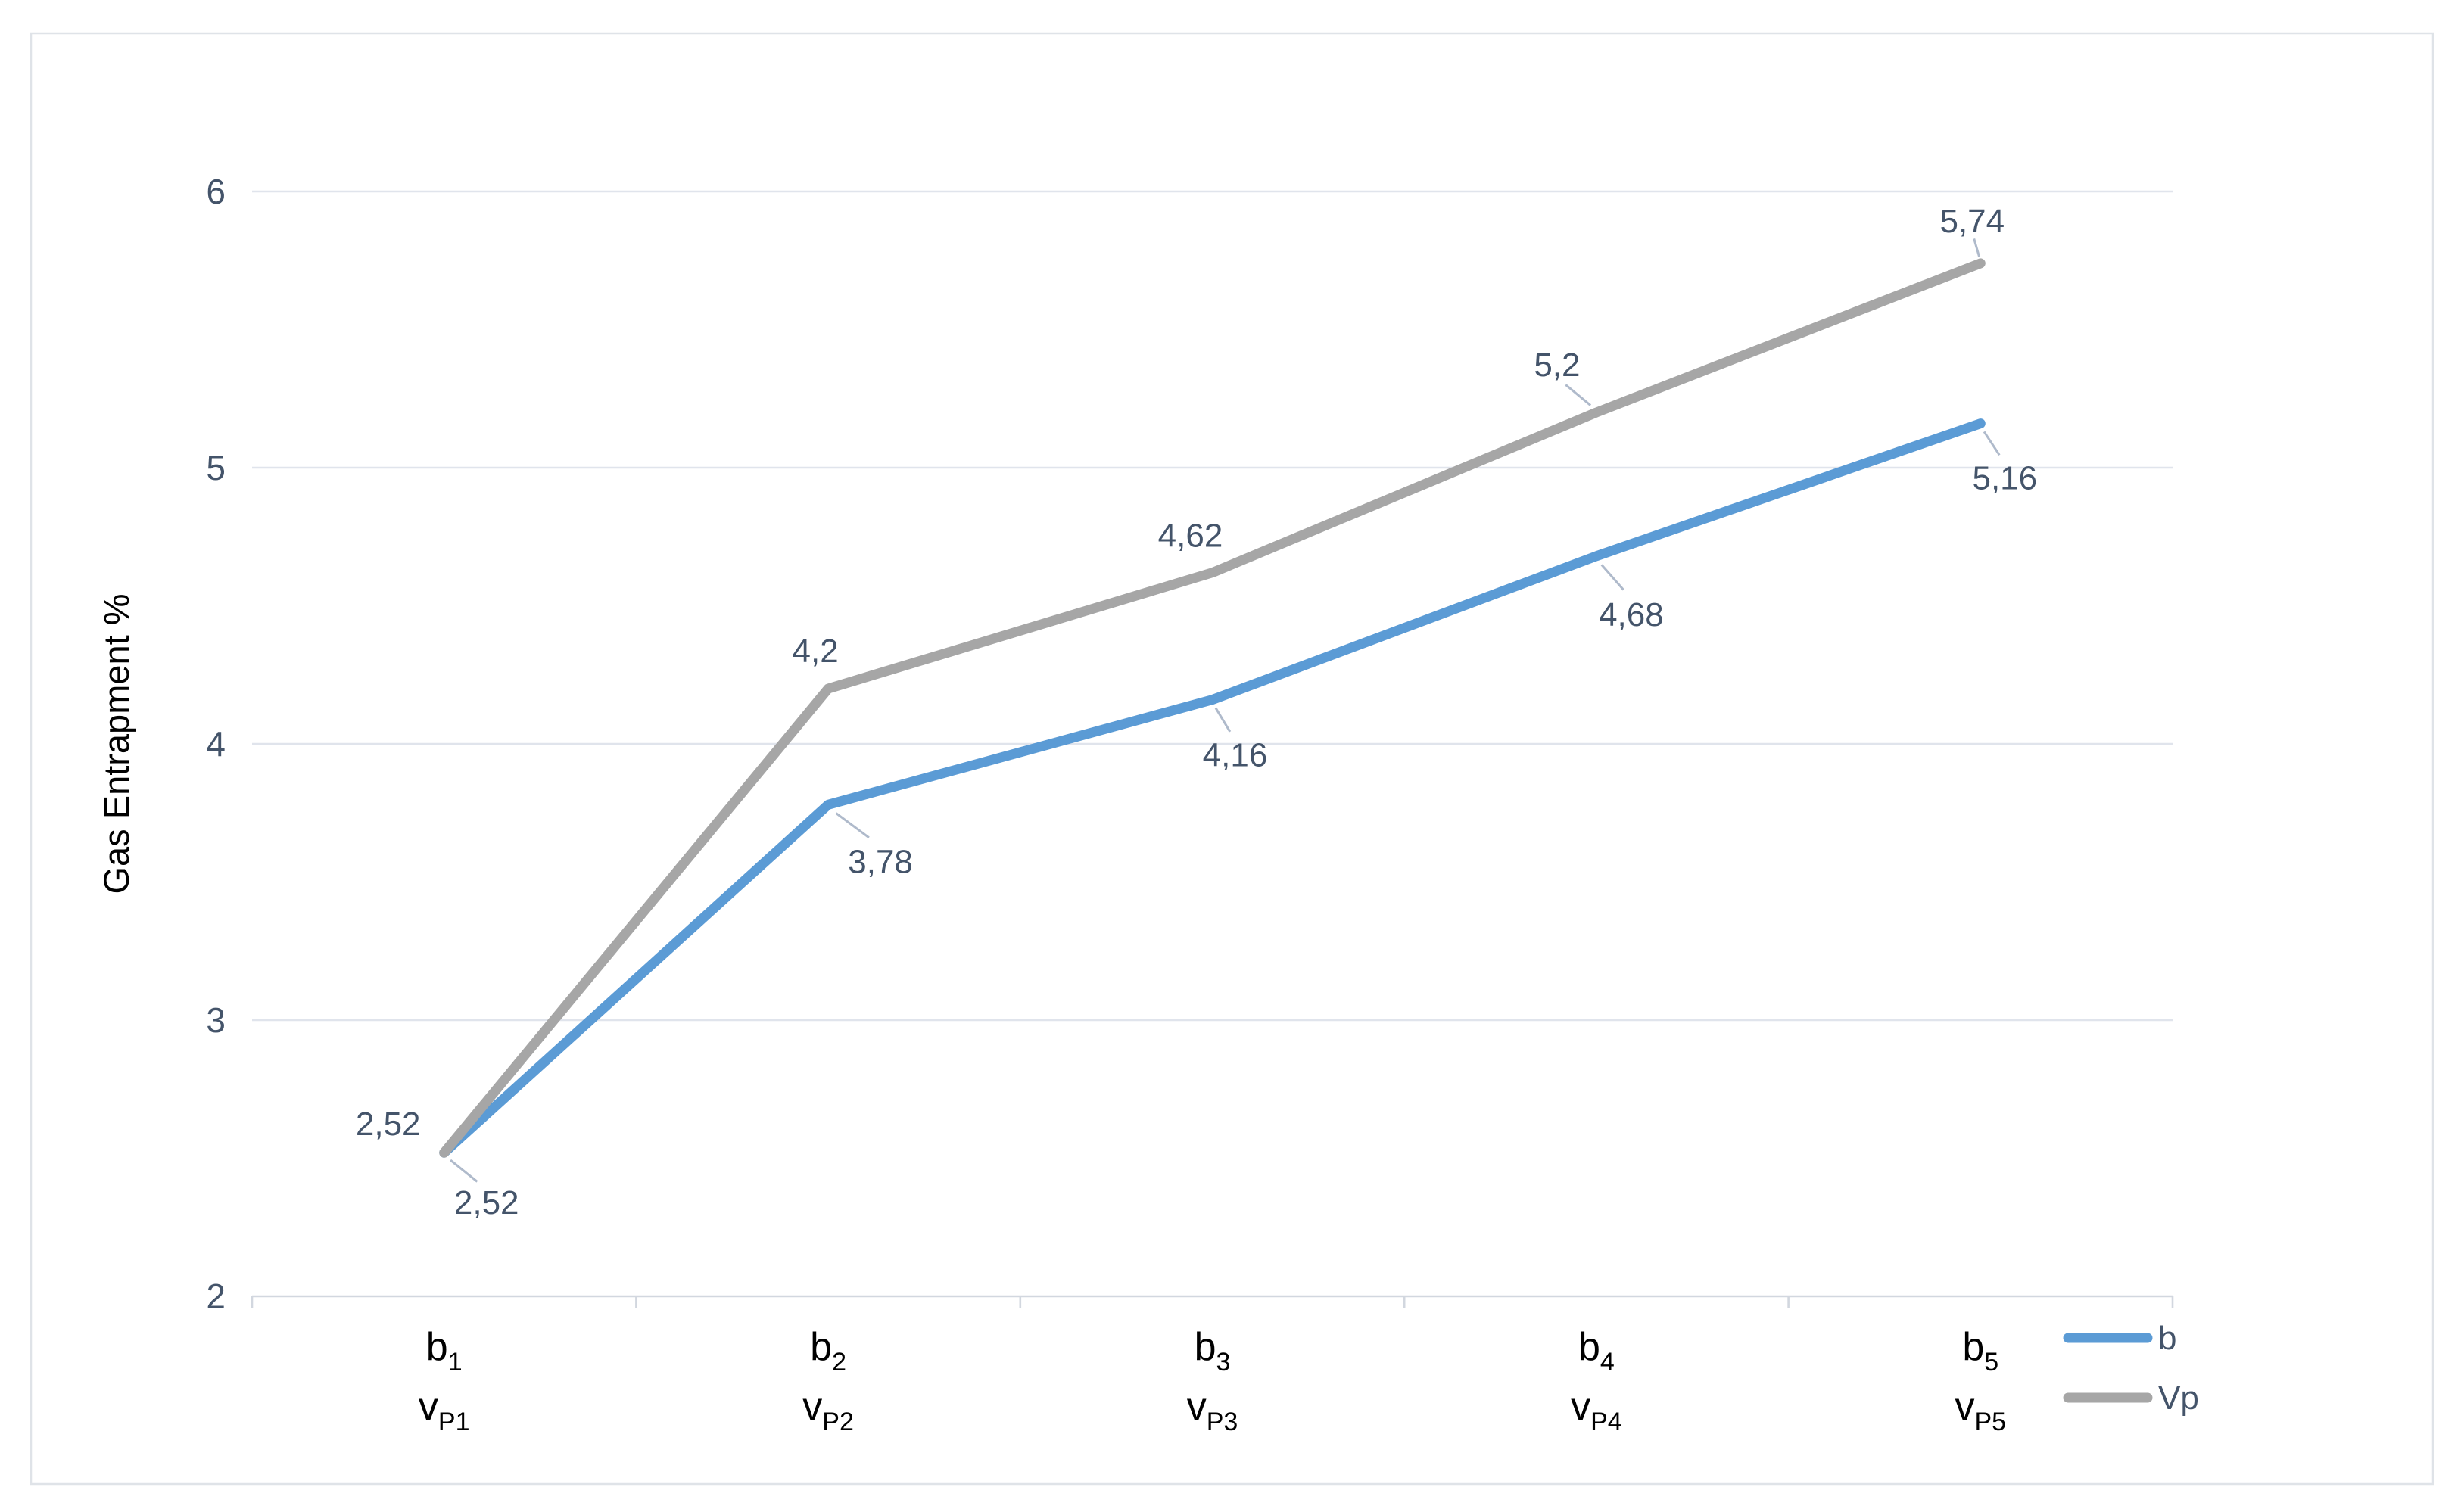  What do you see at coordinates (216, 1020) in the screenshot?
I see `y-tick-label: 3` at bounding box center [216, 1020].